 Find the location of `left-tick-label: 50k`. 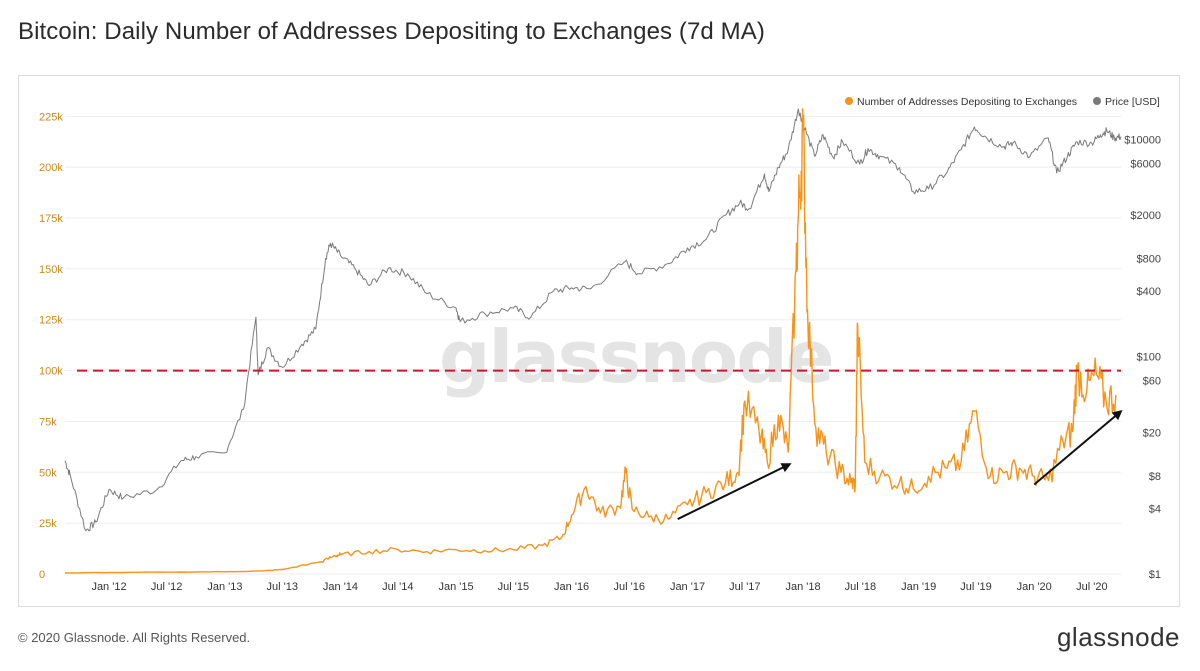

left-tick-label: 50k is located at coordinates (48, 473).